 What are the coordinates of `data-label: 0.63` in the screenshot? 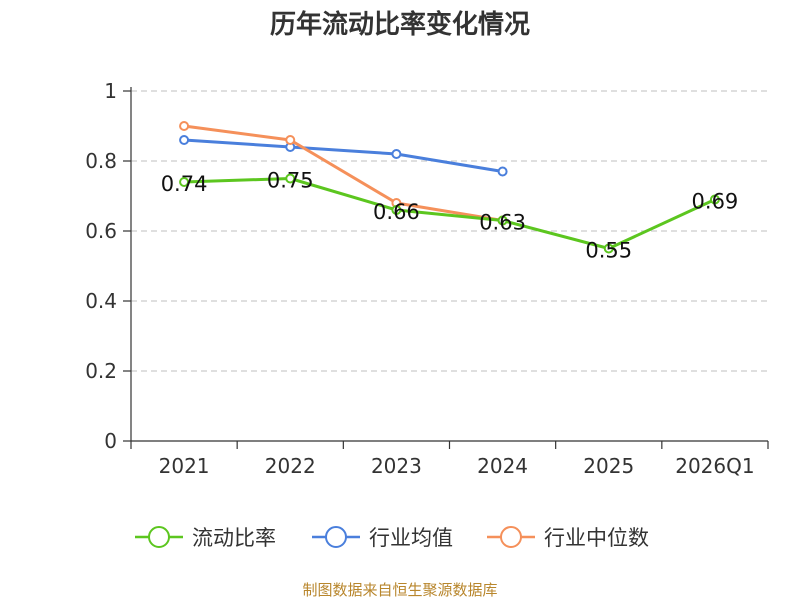 It's located at (502, 223).